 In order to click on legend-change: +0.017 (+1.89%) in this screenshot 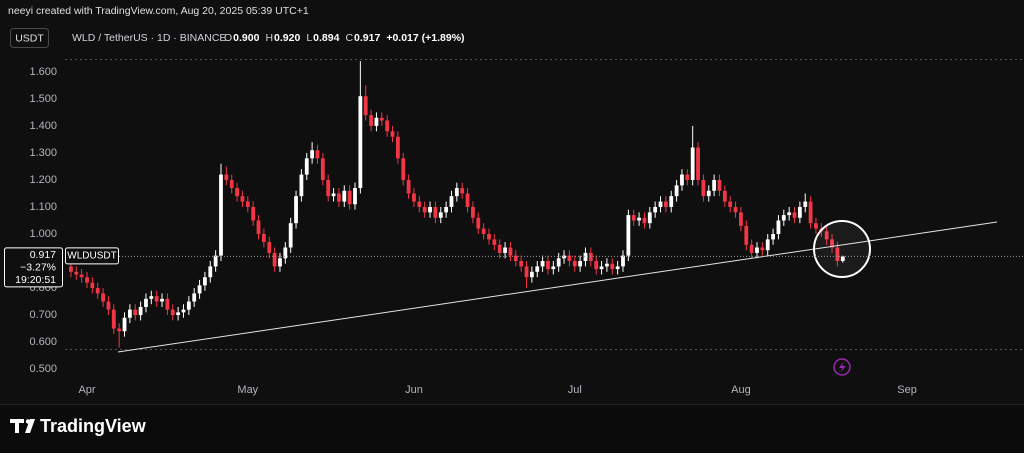, I will do `click(425, 38)`.